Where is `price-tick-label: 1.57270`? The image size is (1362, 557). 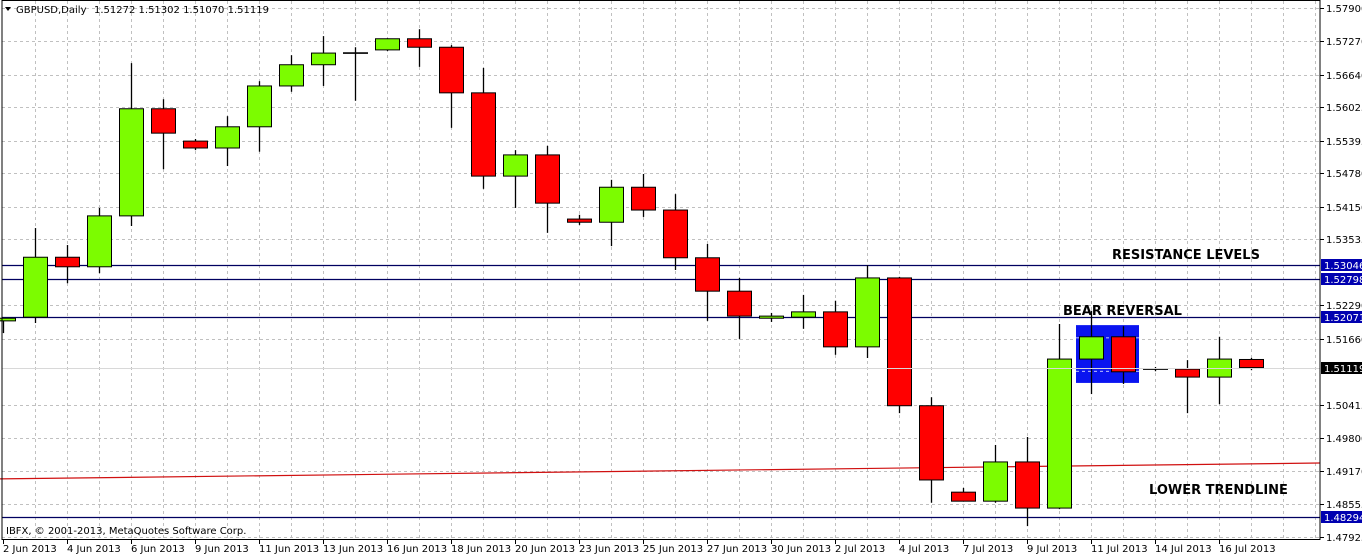 price-tick-label: 1.57270 is located at coordinates (1344, 42).